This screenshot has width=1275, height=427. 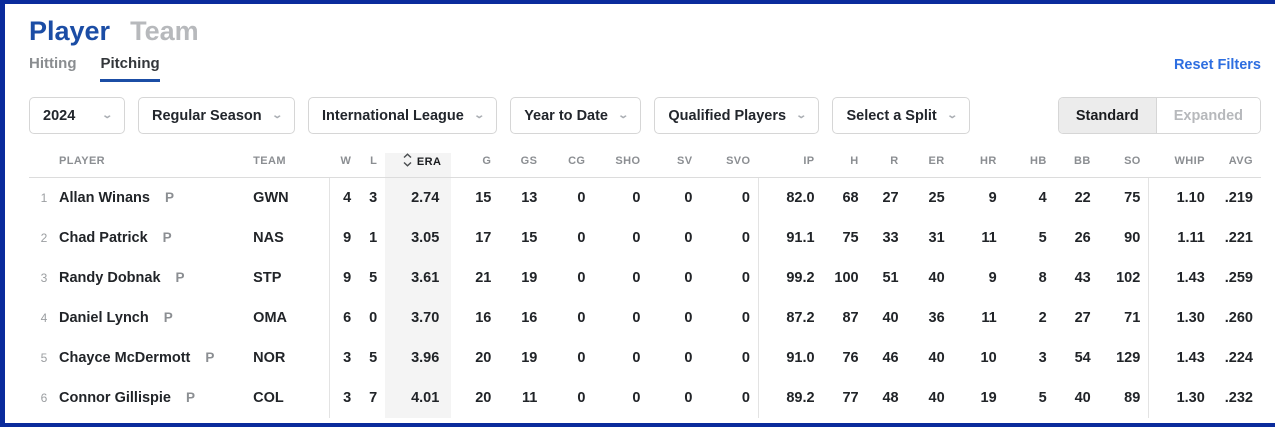 What do you see at coordinates (1082, 237) in the screenshot?
I see `cell-bb: 26` at bounding box center [1082, 237].